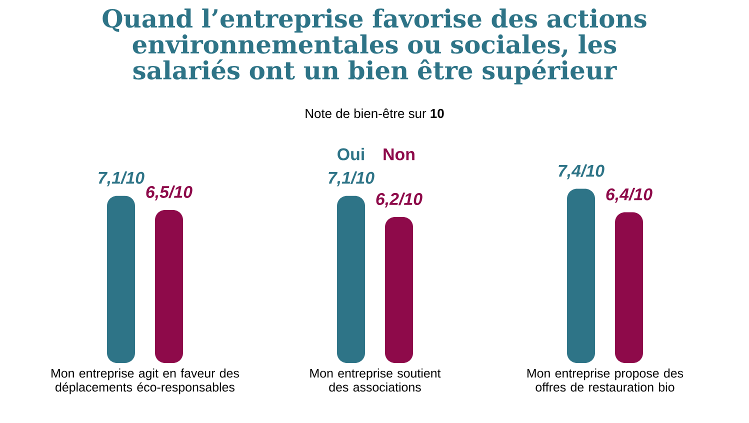  Describe the element at coordinates (605, 380) in the screenshot. I see `x-tick-label: Mon entreprise propose des offres de restauration bio` at that location.